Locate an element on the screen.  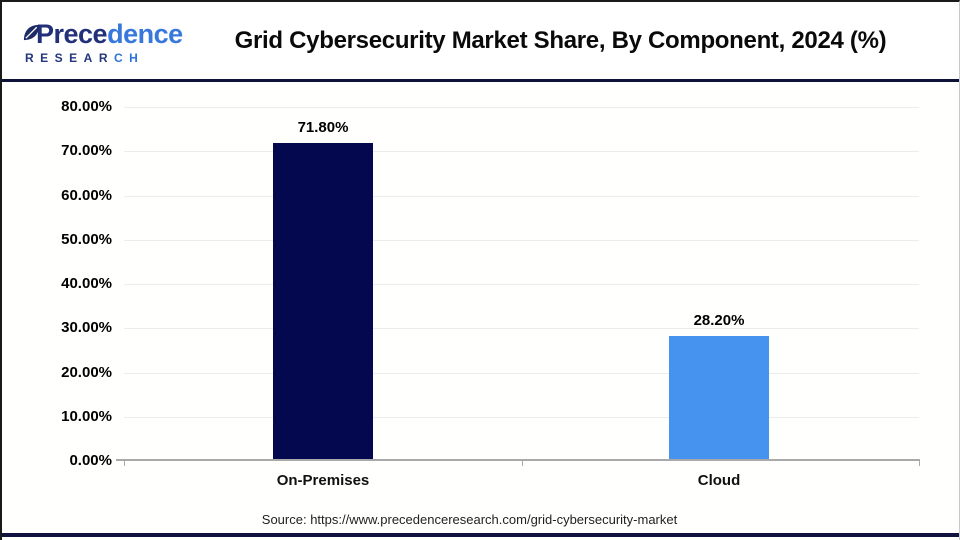
y-axis-tick-label: 70.00% is located at coordinates (86, 151).